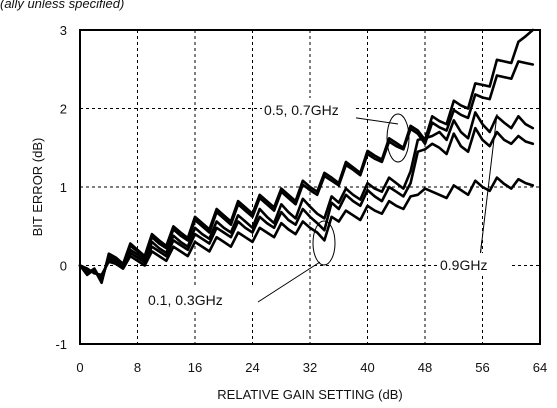 Image resolution: width=557 pixels, height=408 pixels. I want to click on x-axis-title: RELATIVE GAIN SETTING (dB), so click(309, 394).